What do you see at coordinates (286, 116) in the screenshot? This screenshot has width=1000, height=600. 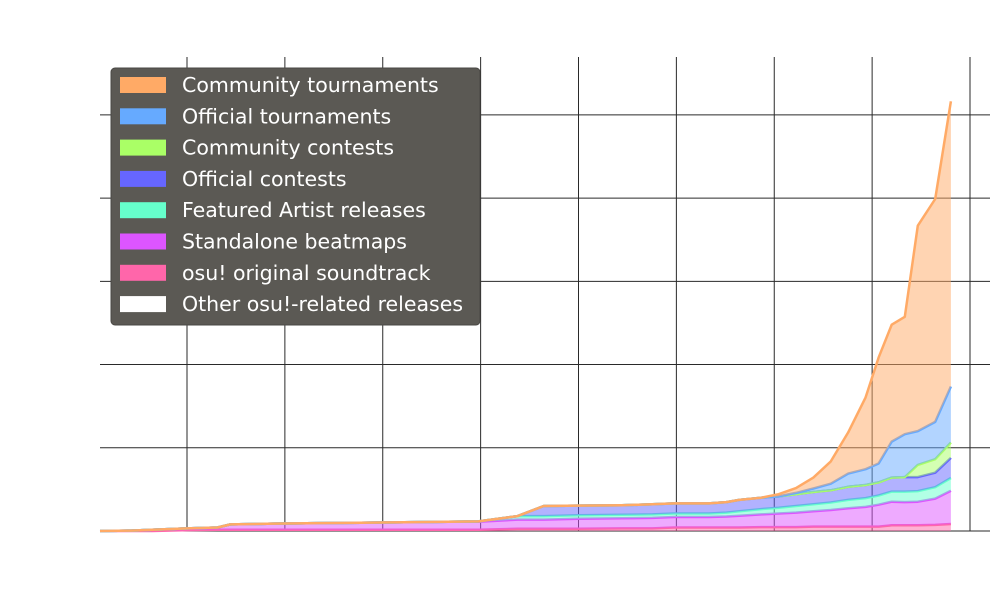 I see `legend-label-official-tournaments: Official tournaments` at bounding box center [286, 116].